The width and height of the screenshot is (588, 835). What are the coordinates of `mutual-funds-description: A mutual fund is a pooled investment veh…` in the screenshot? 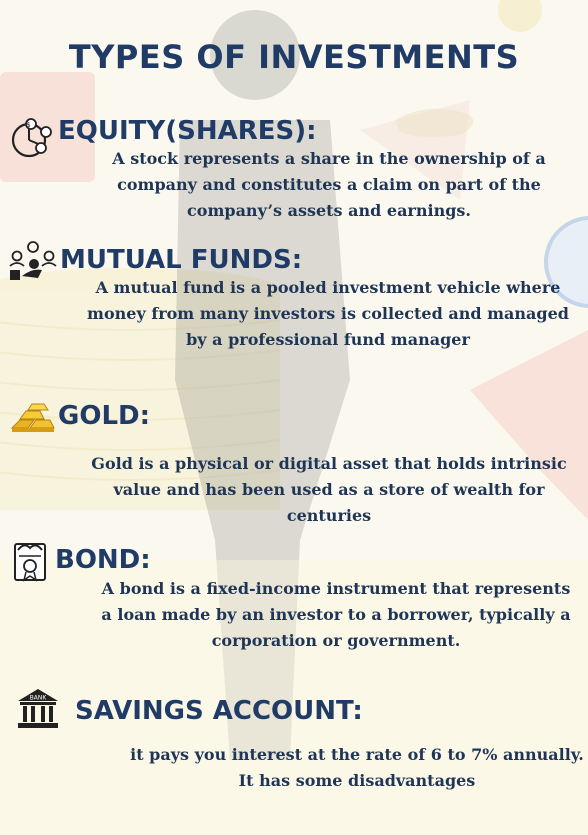 It's located at (328, 313).